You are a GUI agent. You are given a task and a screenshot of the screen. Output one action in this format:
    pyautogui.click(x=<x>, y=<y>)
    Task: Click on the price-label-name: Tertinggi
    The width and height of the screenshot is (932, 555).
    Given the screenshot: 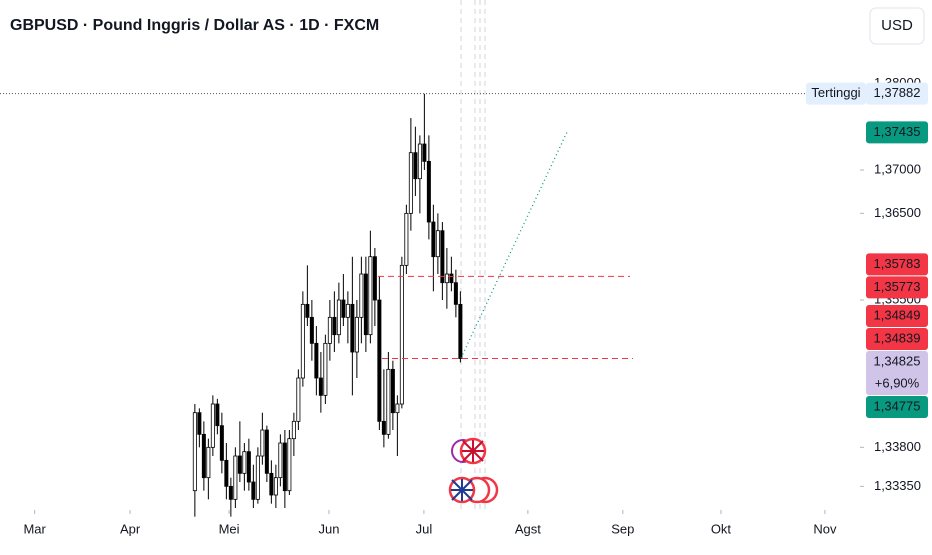 What is the action you would take?
    pyautogui.click(x=835, y=92)
    